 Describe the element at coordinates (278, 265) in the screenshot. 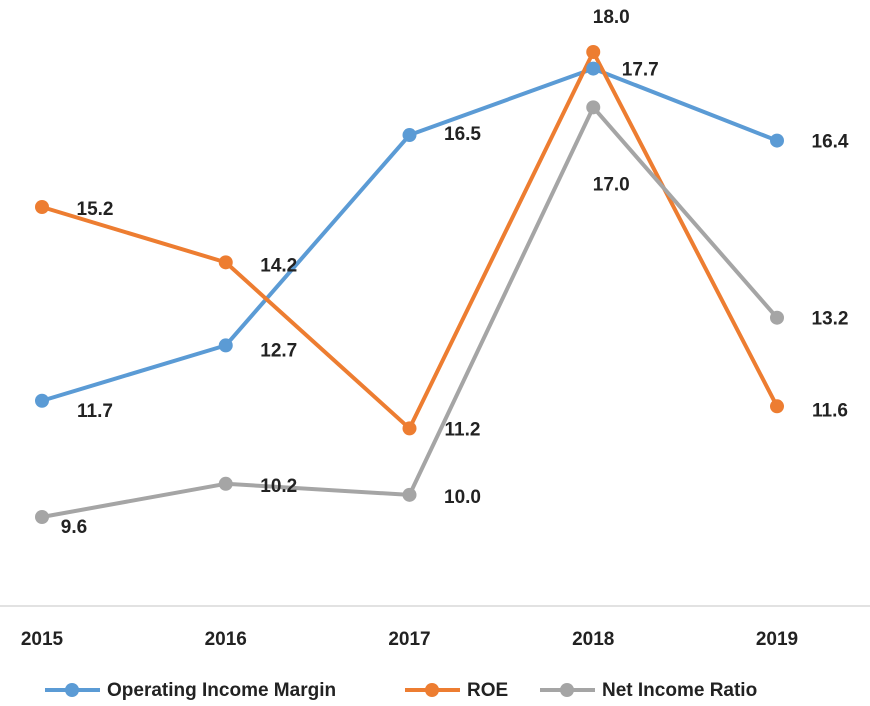

I see `data-label: 14.2` at that location.